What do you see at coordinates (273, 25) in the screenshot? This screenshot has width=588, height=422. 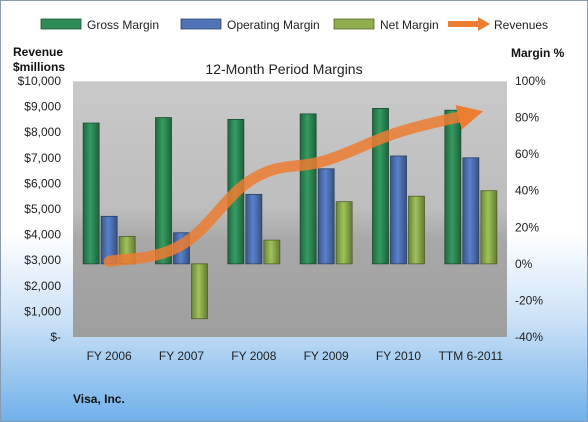 I see `legend-label: Operating Margin` at bounding box center [273, 25].